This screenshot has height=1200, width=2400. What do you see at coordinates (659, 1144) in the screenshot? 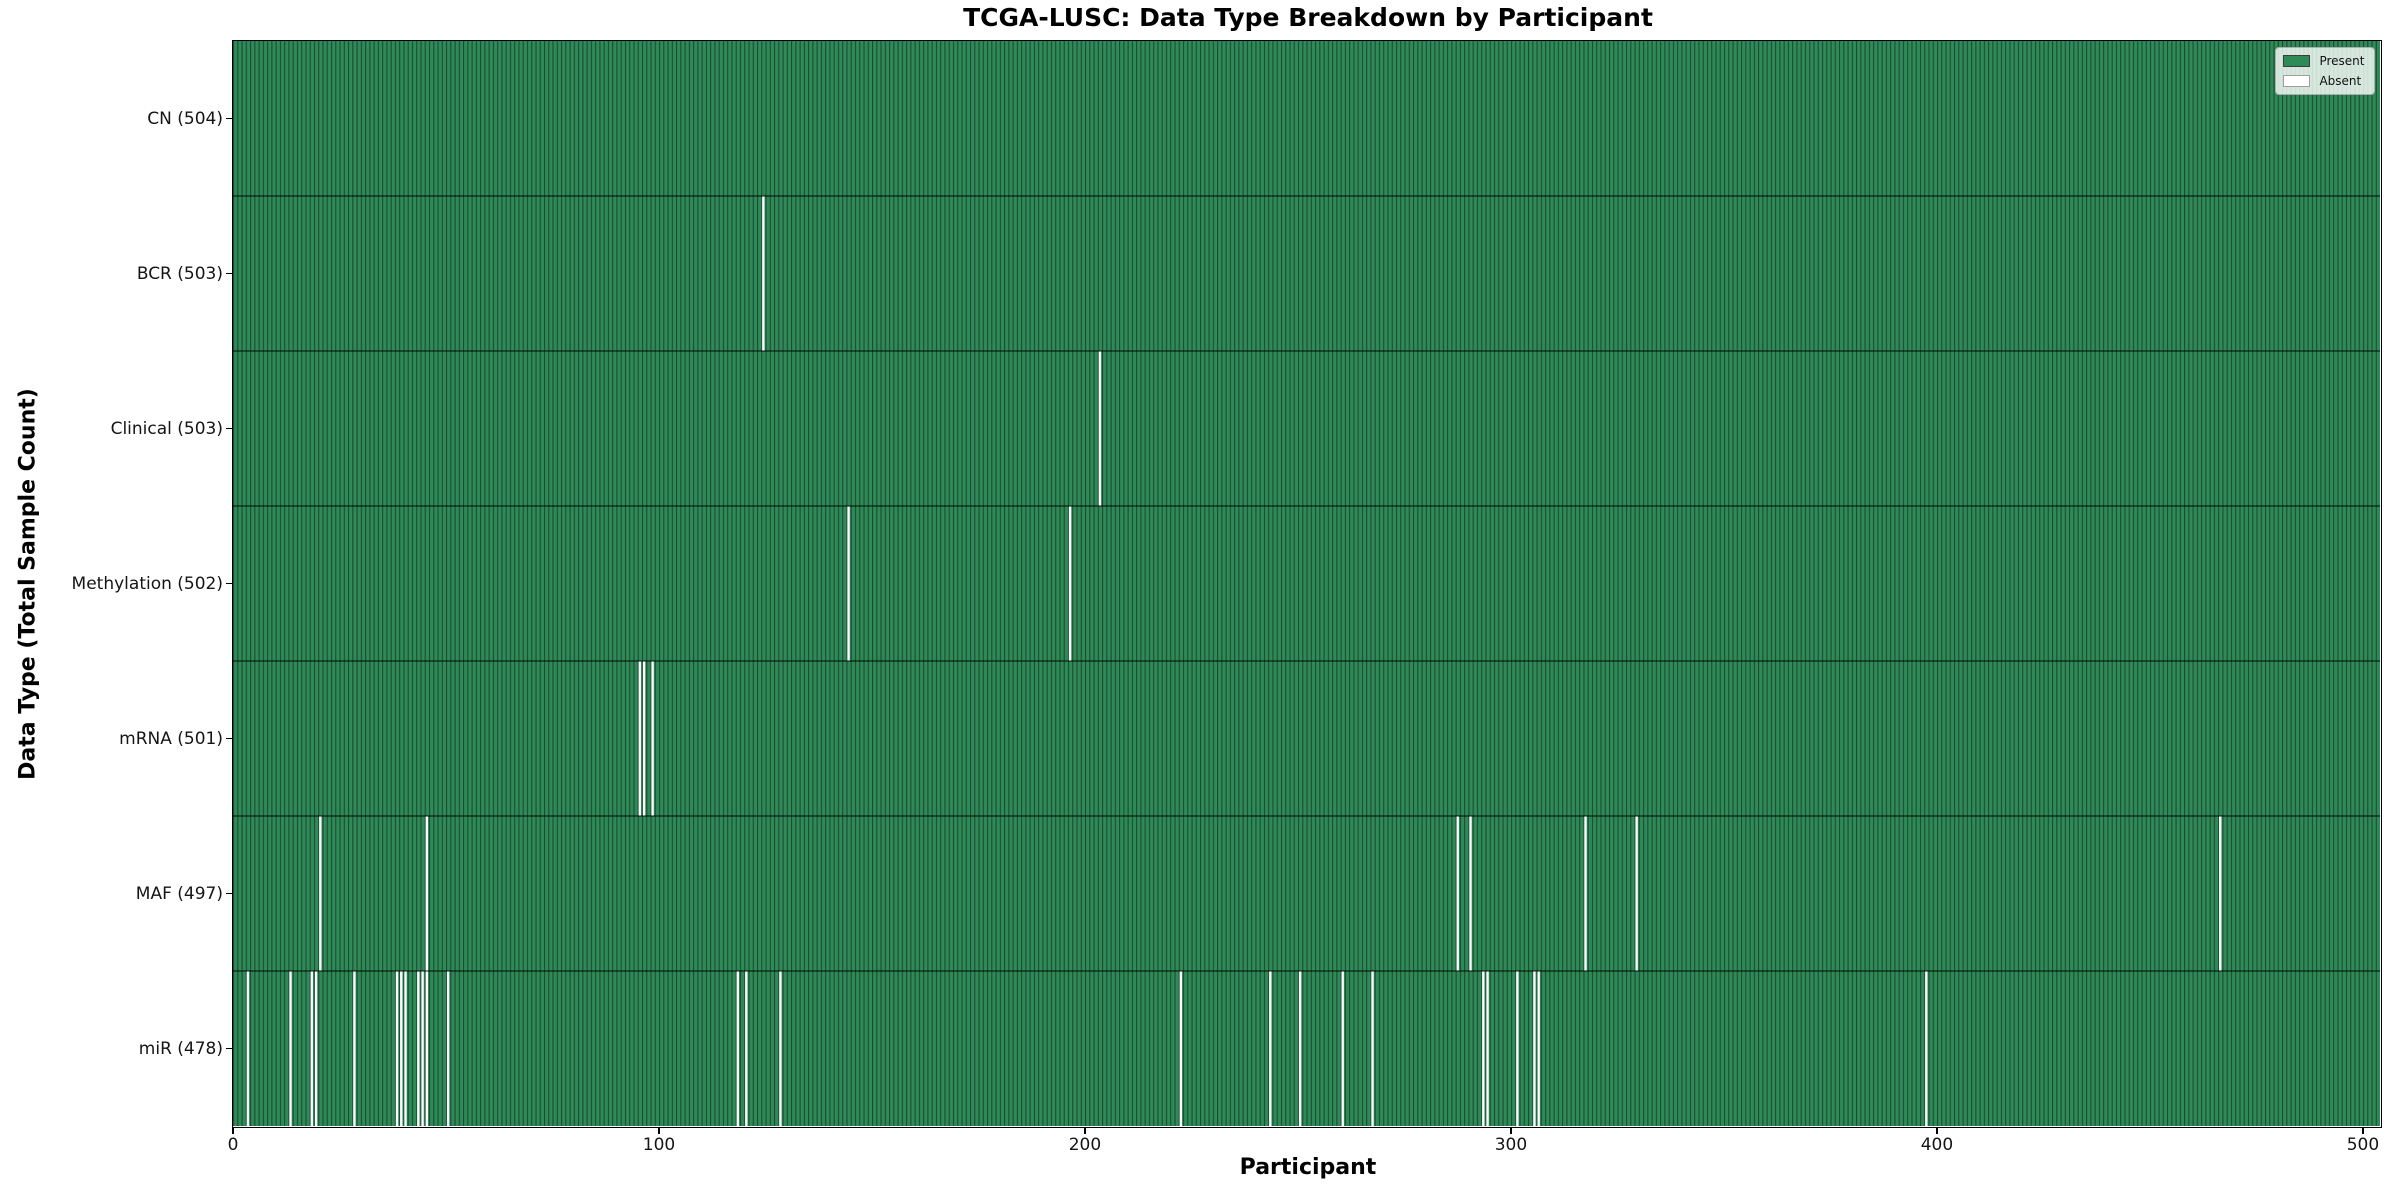
I see `x-tick-label: 100` at bounding box center [659, 1144].